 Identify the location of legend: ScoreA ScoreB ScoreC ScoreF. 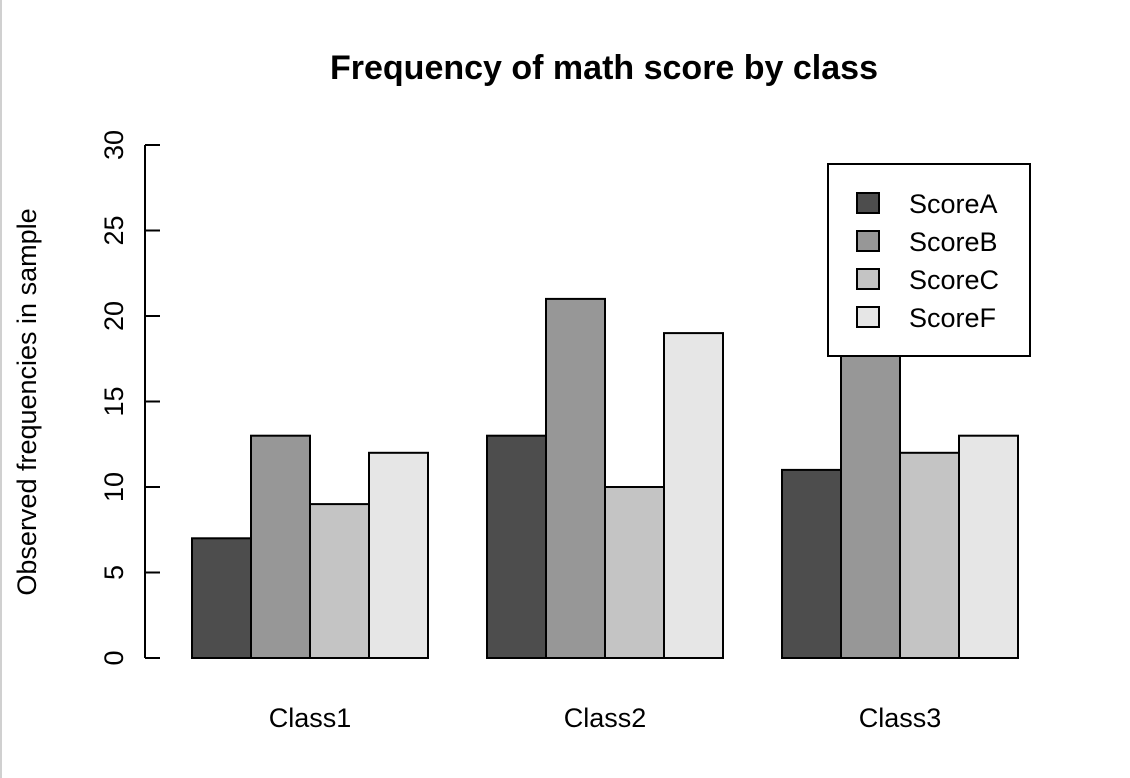
(929, 260).